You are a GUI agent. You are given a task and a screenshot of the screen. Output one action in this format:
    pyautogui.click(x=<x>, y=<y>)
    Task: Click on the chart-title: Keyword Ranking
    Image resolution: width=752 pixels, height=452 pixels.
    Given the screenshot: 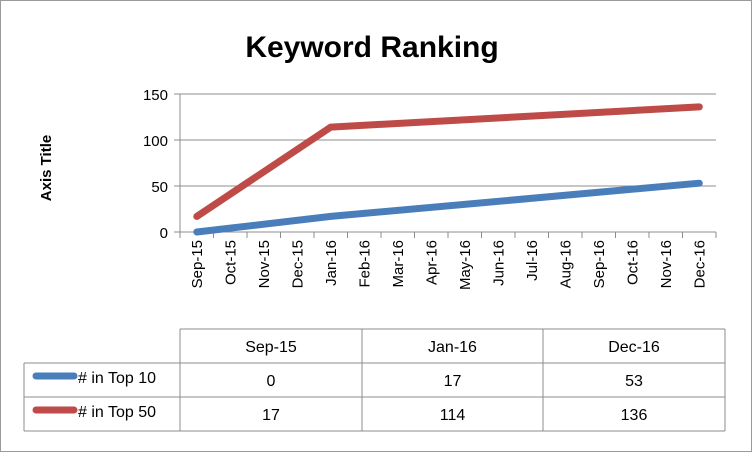 What is the action you would take?
    pyautogui.click(x=371, y=47)
    